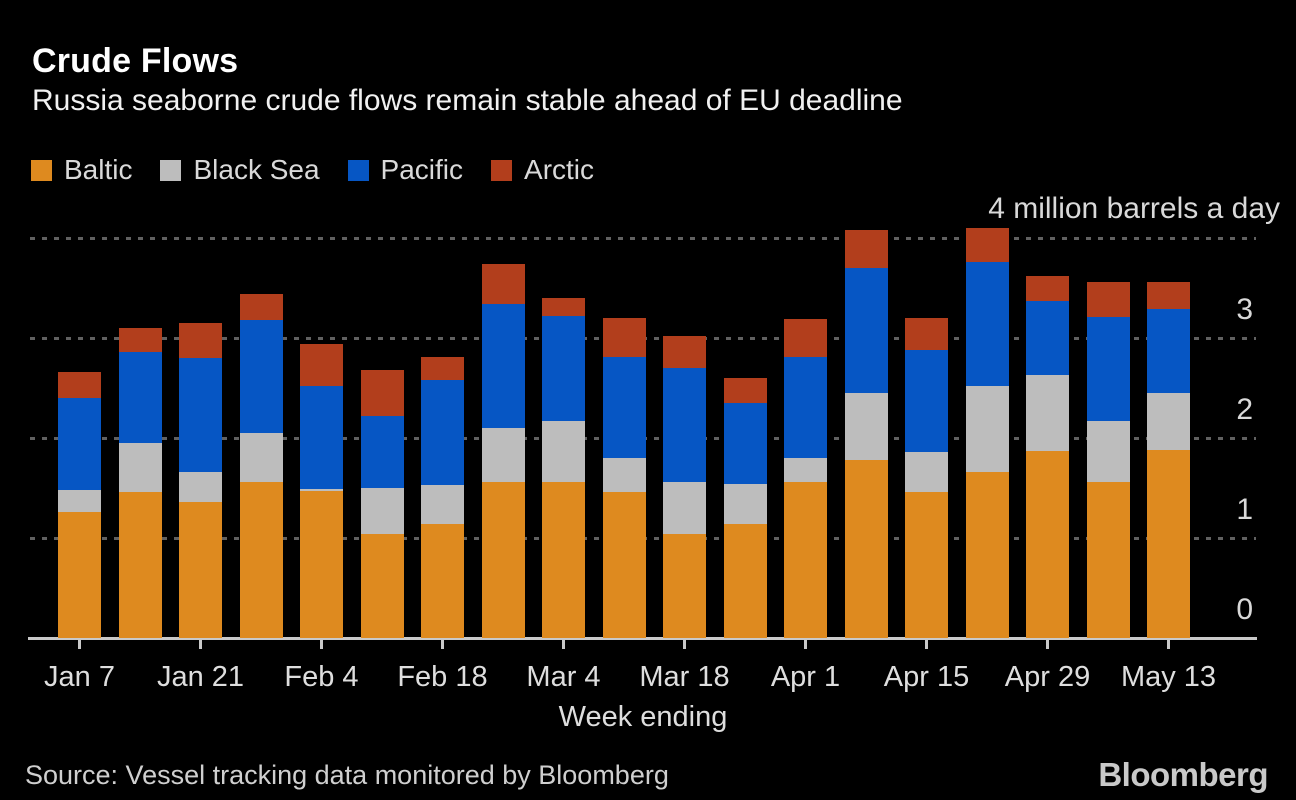  I want to click on x-tick-label: Mar 18, so click(684, 677).